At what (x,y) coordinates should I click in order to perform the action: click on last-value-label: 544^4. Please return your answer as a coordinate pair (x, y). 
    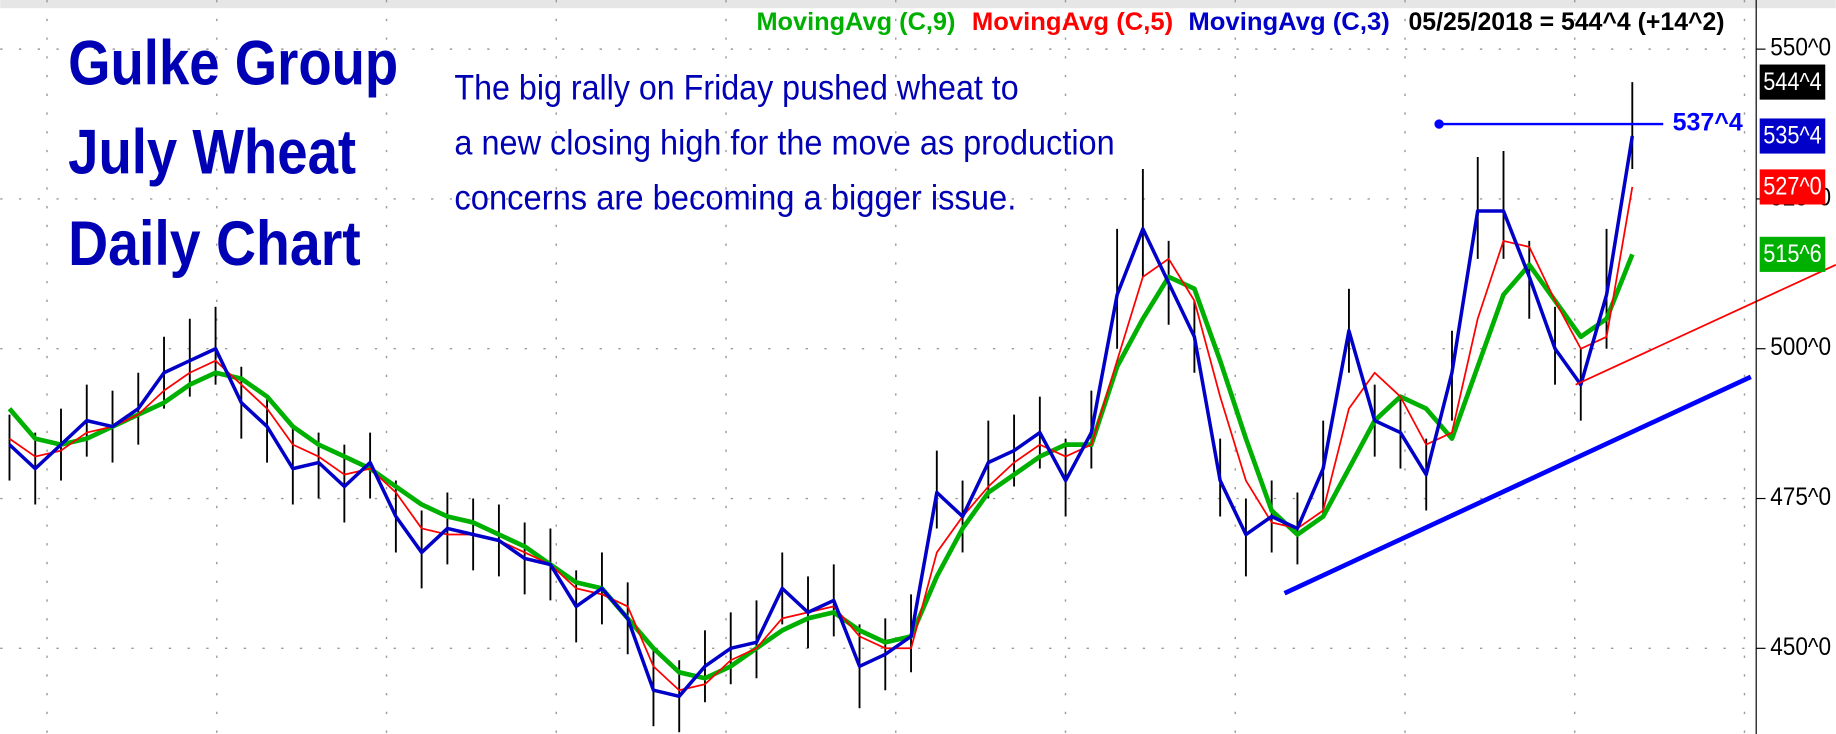
    Looking at the image, I should click on (1792, 82).